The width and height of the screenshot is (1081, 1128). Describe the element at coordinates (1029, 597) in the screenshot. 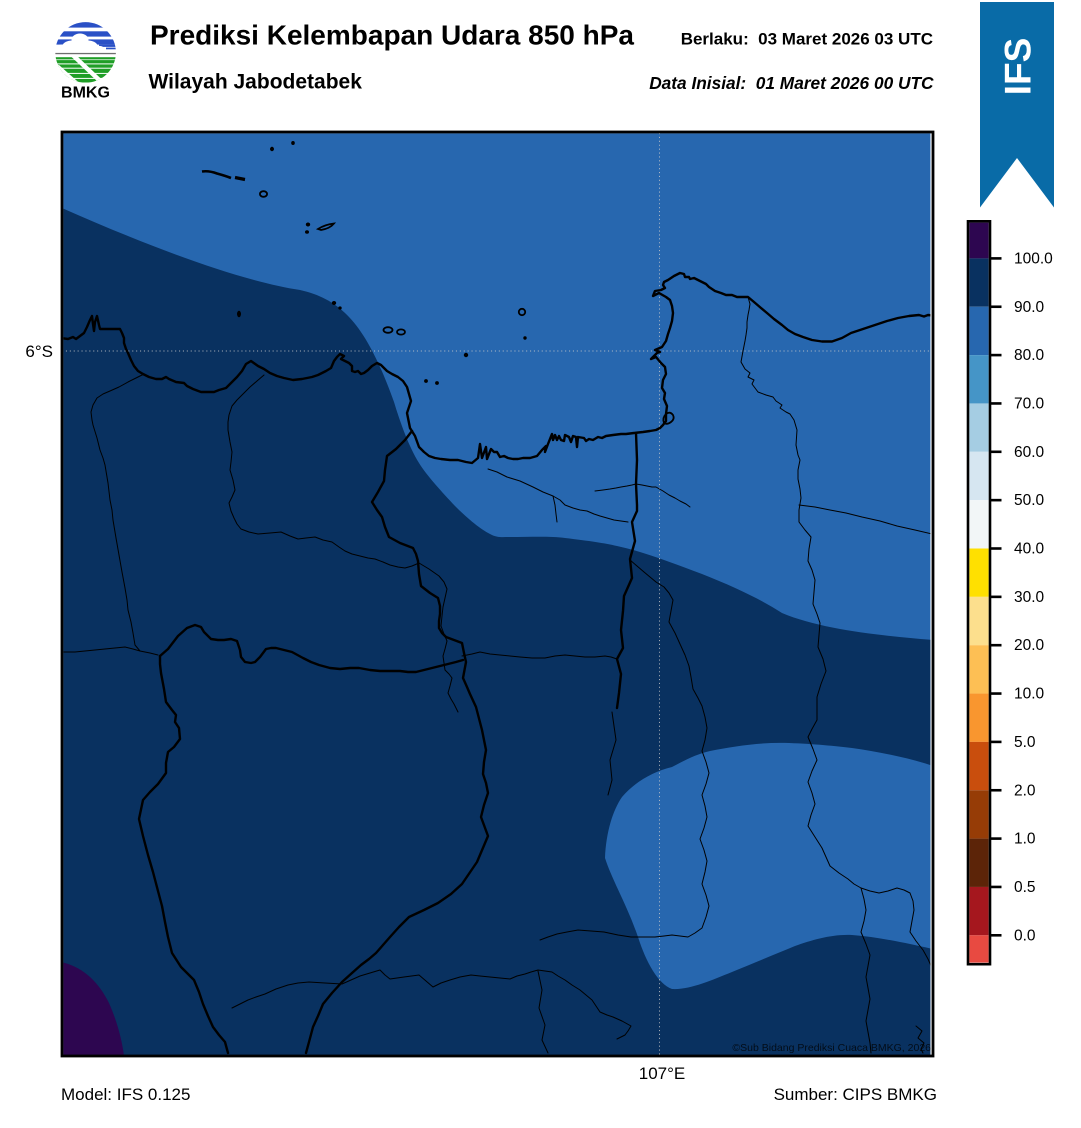

I see `svg-text: 30.0` at that location.